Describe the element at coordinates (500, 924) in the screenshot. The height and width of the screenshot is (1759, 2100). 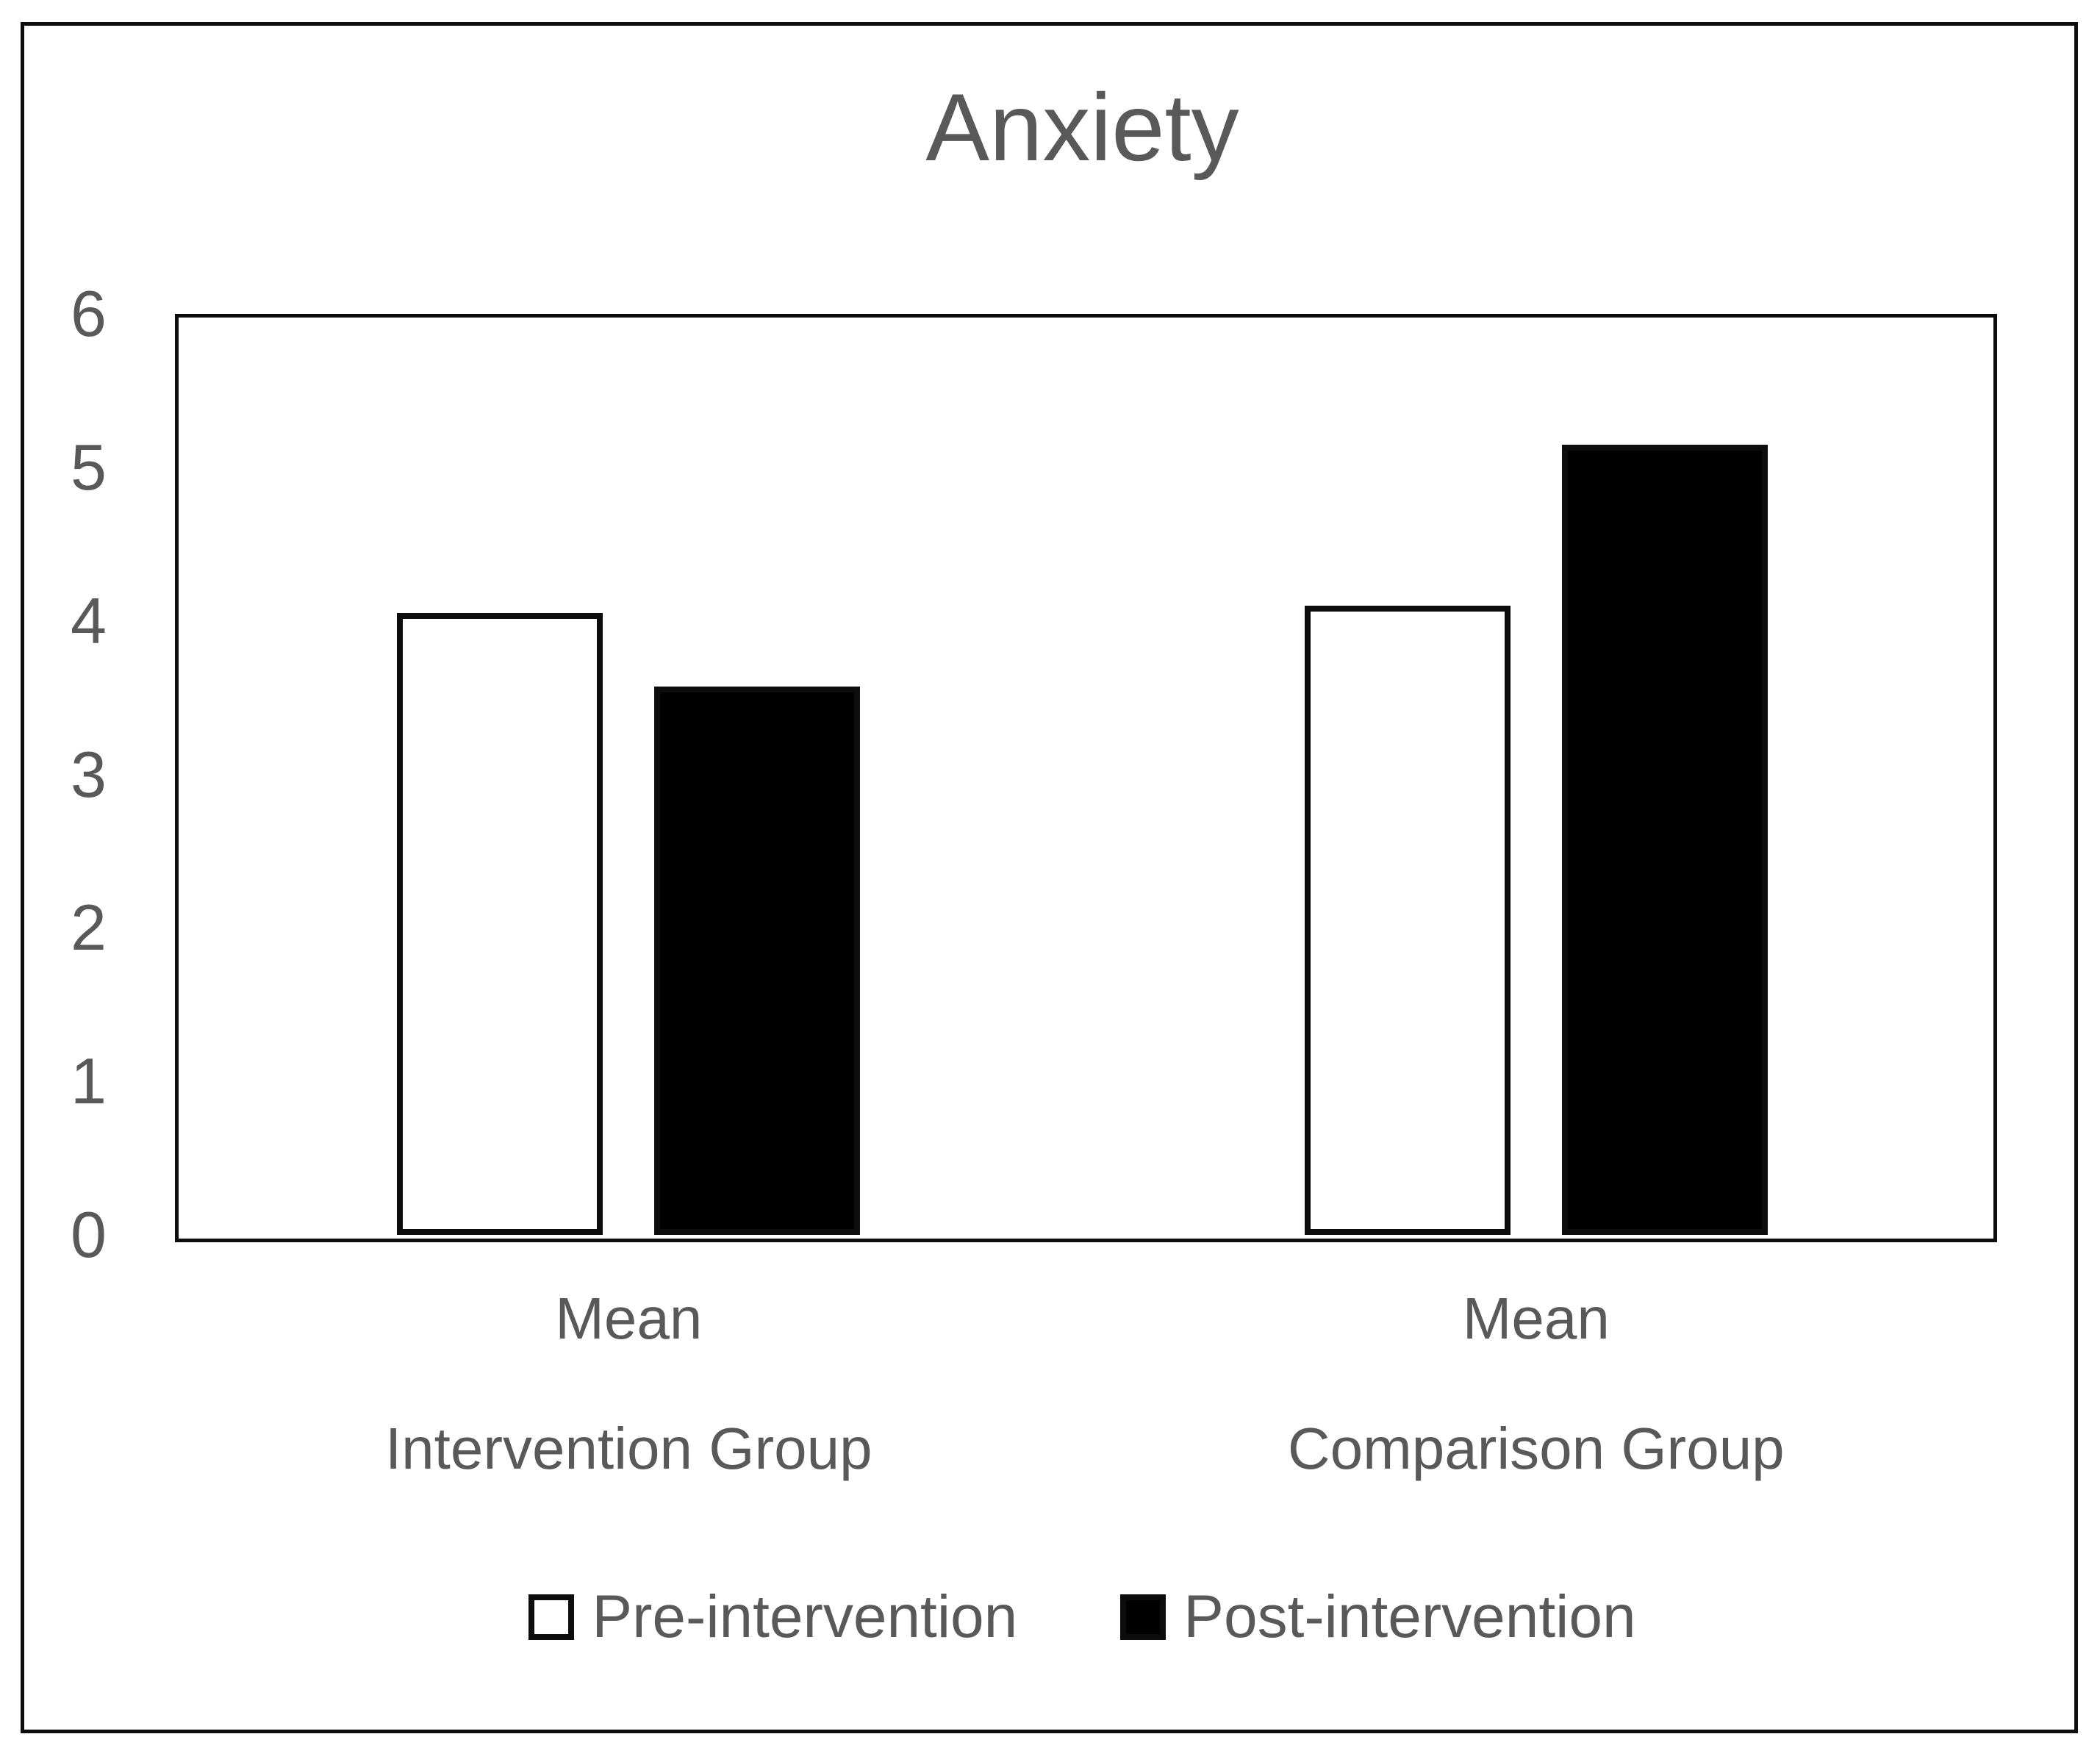
I see `bar-pre-intervention-intervention-group` at that location.